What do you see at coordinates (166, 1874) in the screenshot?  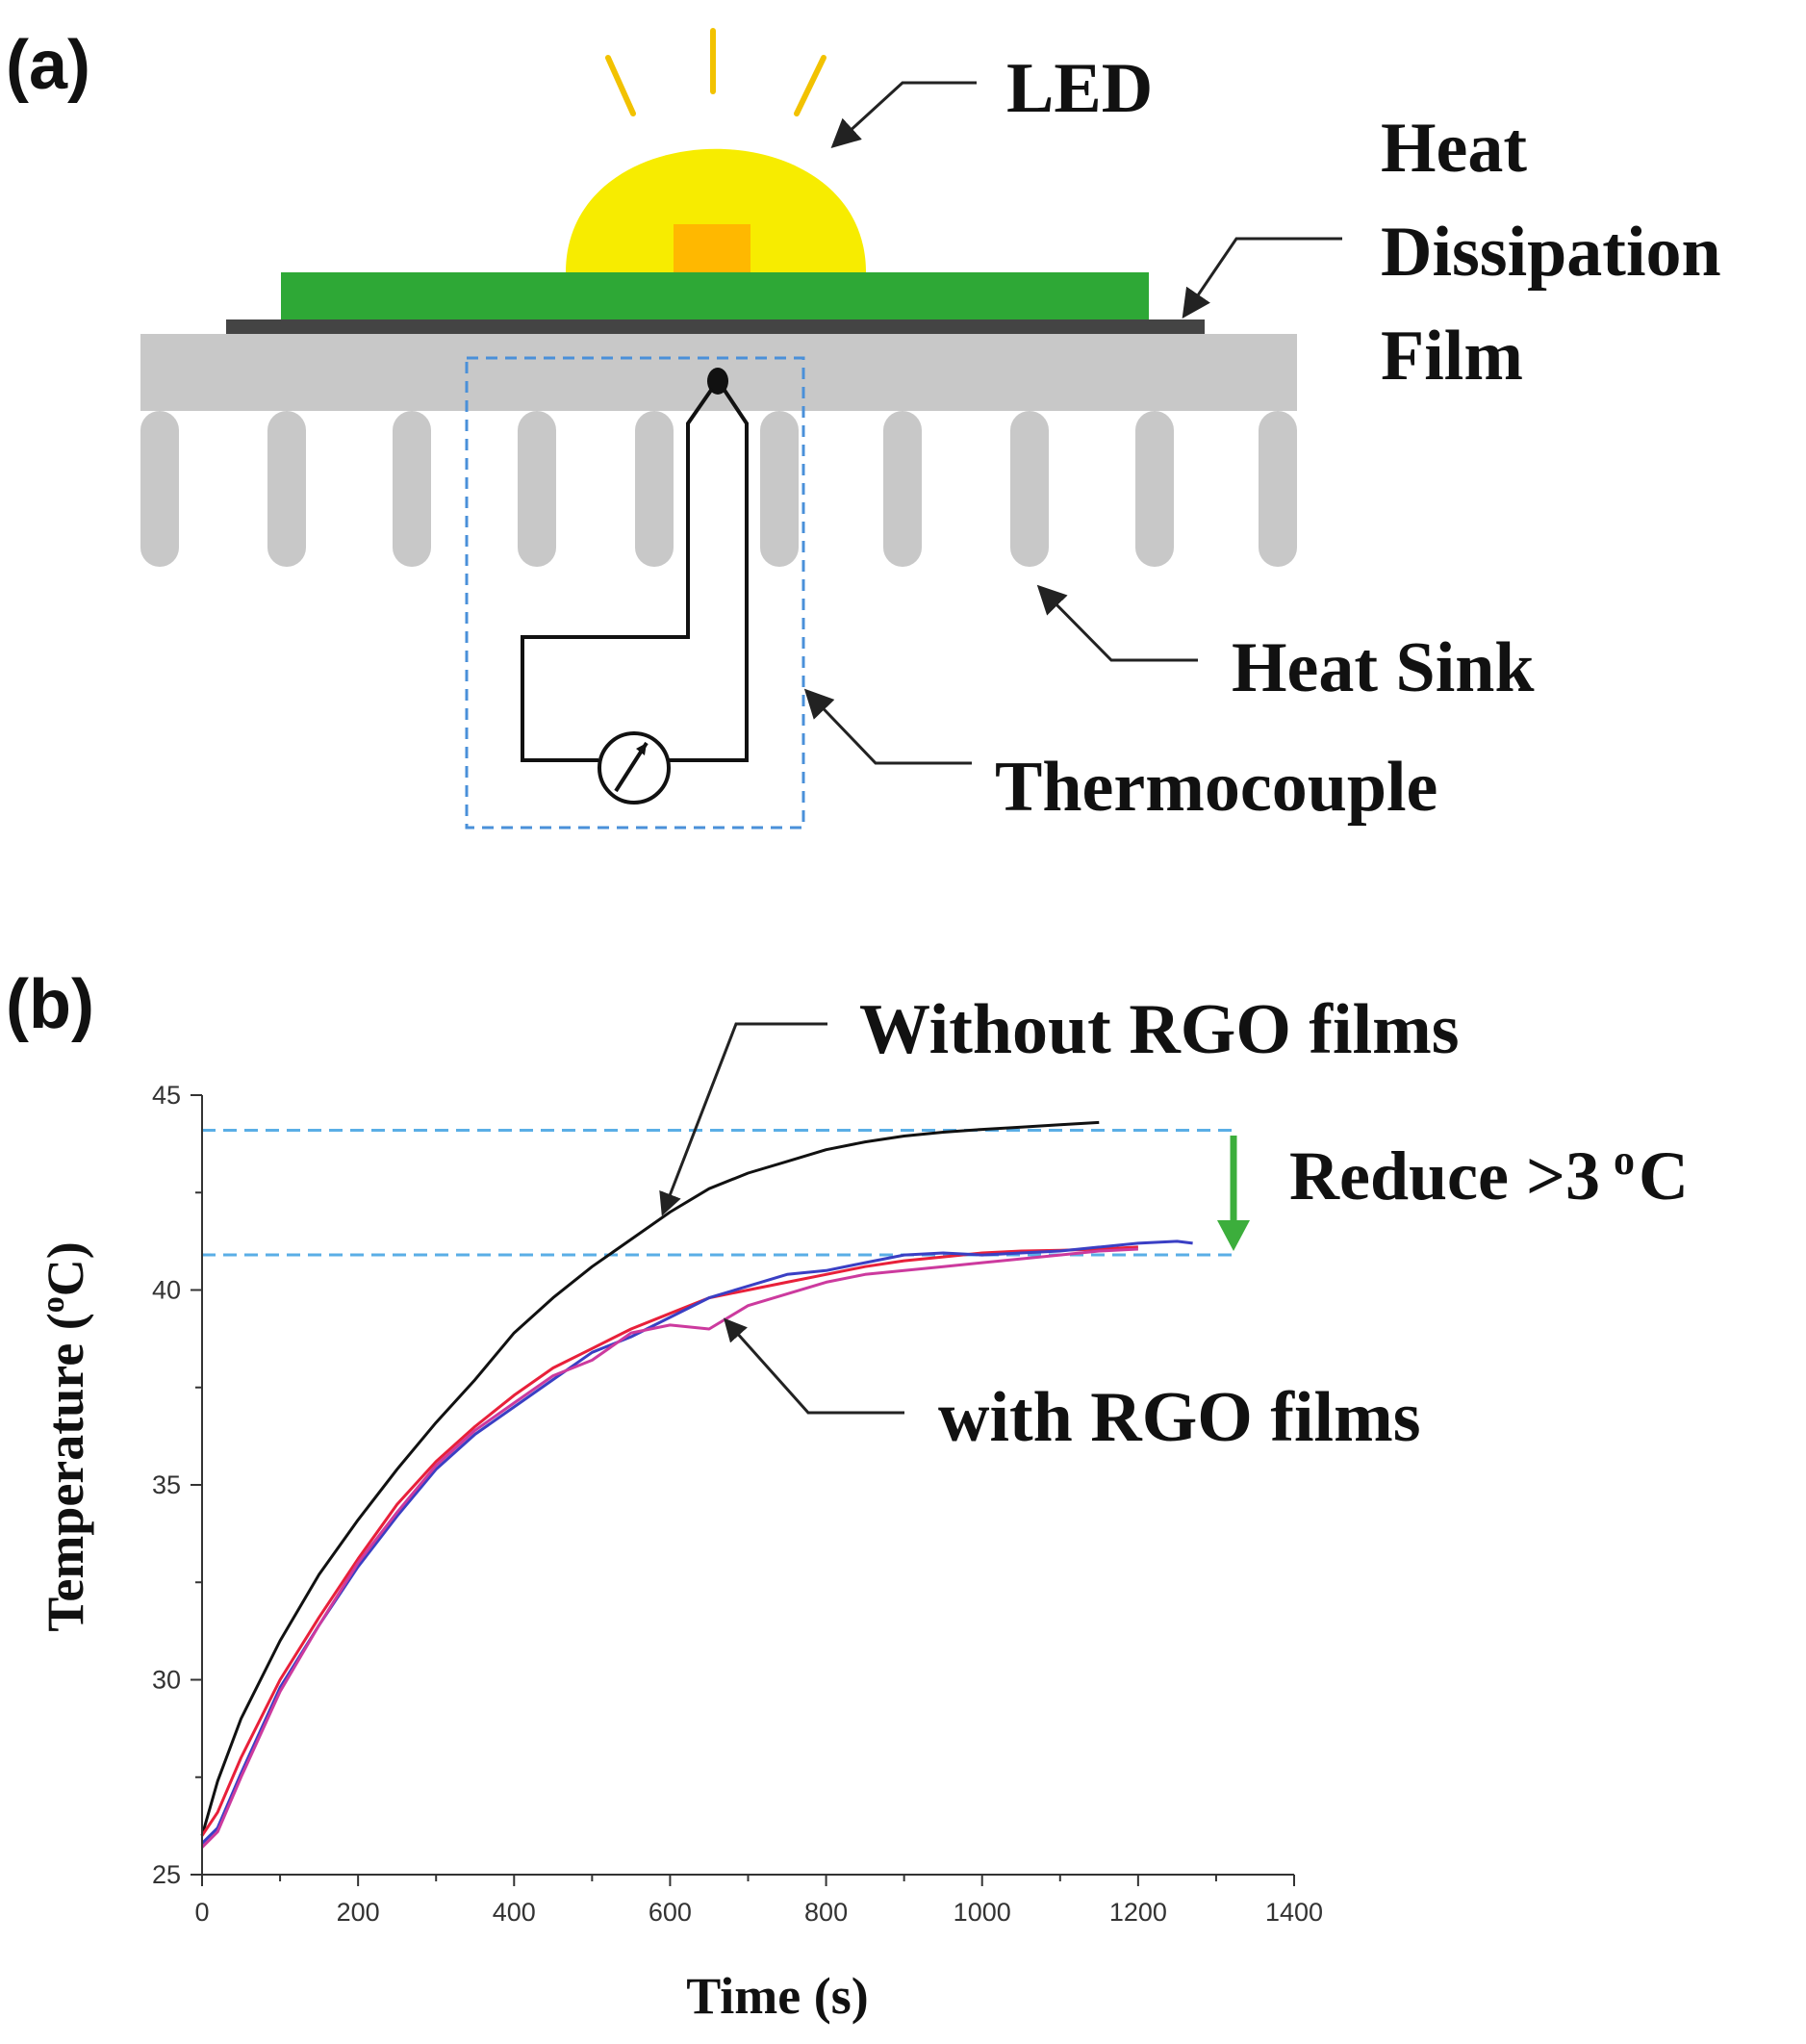 I see `y-tick-label: 25` at bounding box center [166, 1874].